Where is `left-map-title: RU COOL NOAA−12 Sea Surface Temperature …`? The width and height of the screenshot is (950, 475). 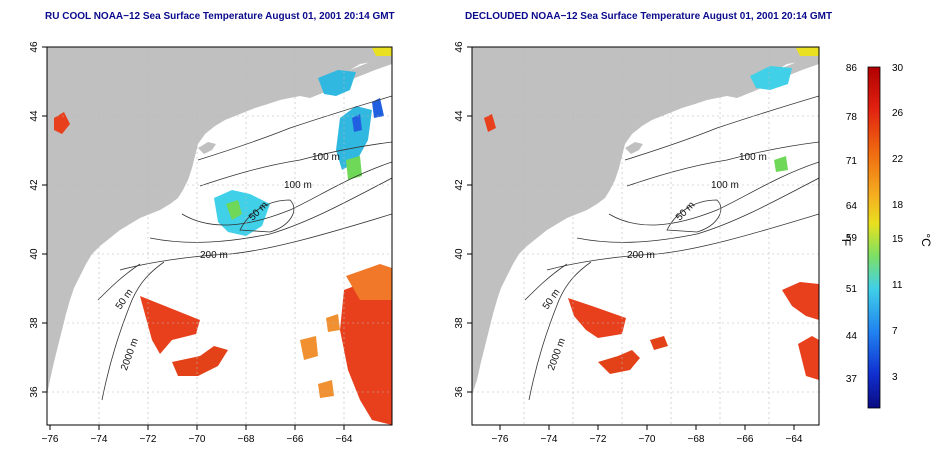 left-map-title: RU COOL NOAA−12 Sea Surface Temperature … is located at coordinates (220, 16).